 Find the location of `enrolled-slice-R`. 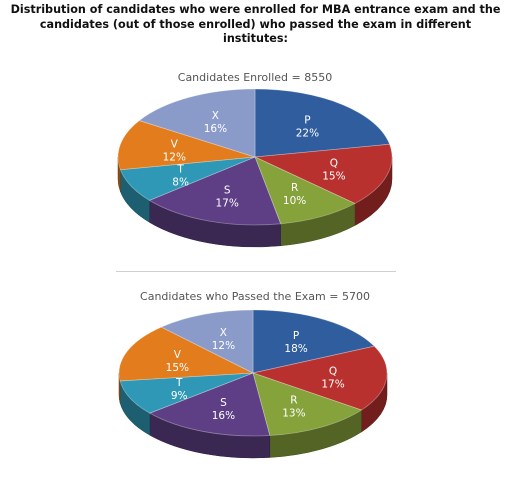

enrolled-slice-R is located at coordinates (305, 190).